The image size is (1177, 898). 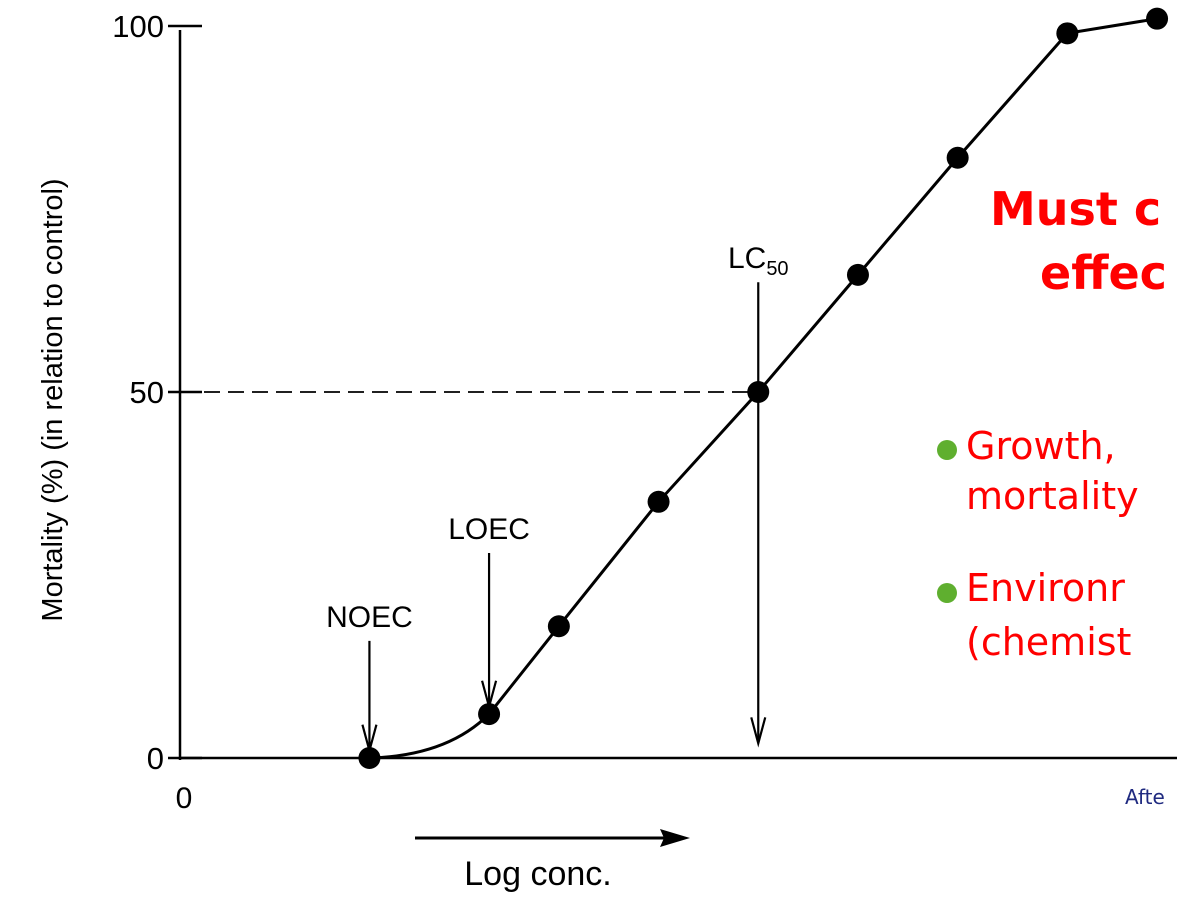 What do you see at coordinates (1076, 209) in the screenshot?
I see `slide-title-line-1: Must c` at bounding box center [1076, 209].